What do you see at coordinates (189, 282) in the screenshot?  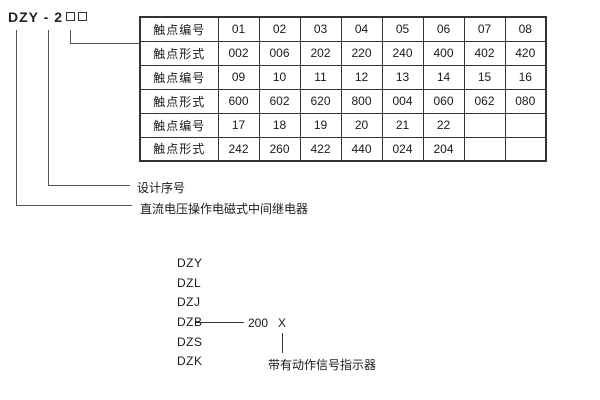 I see `model-code-dzl: DZL` at bounding box center [189, 282].